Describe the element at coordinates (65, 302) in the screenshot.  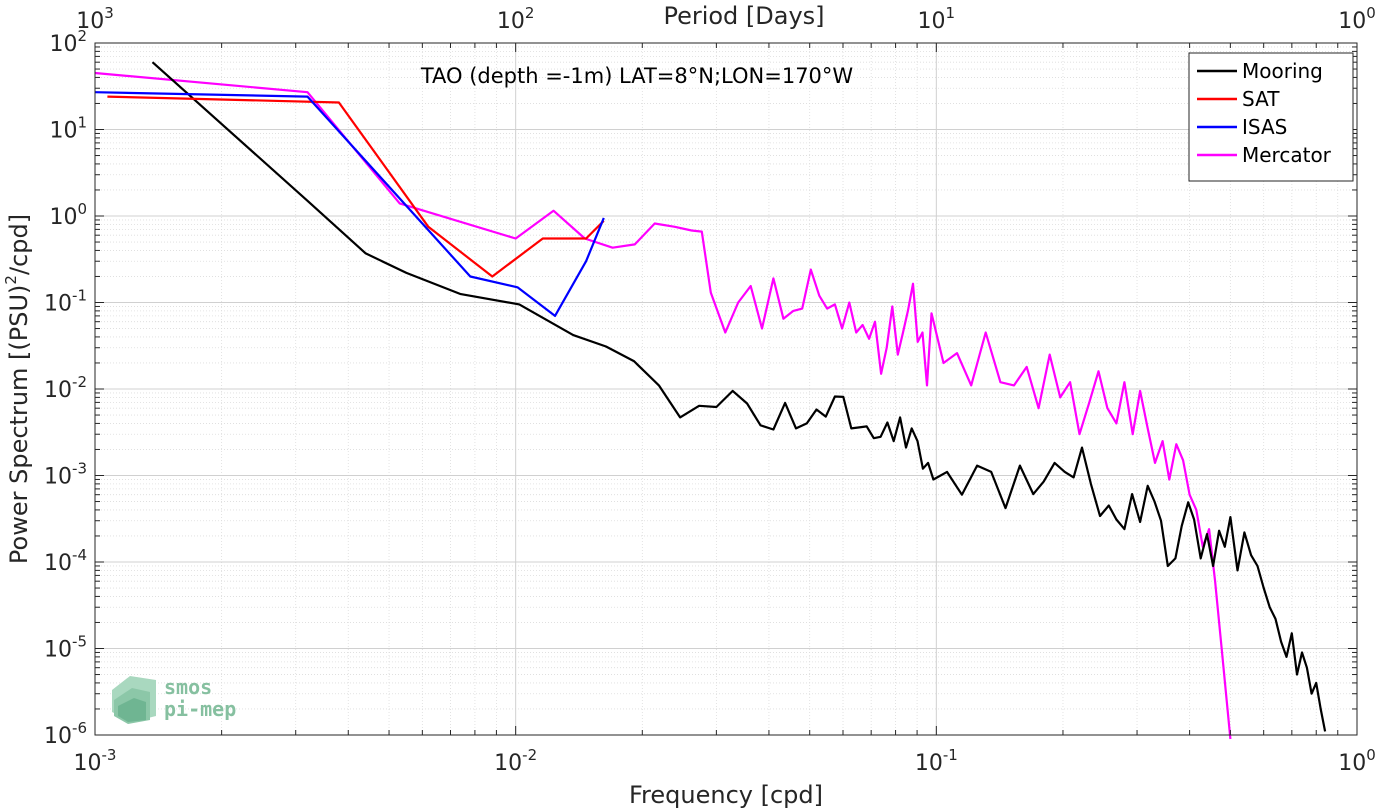
I see `y-tick-label: 10⁻¹` at that location.